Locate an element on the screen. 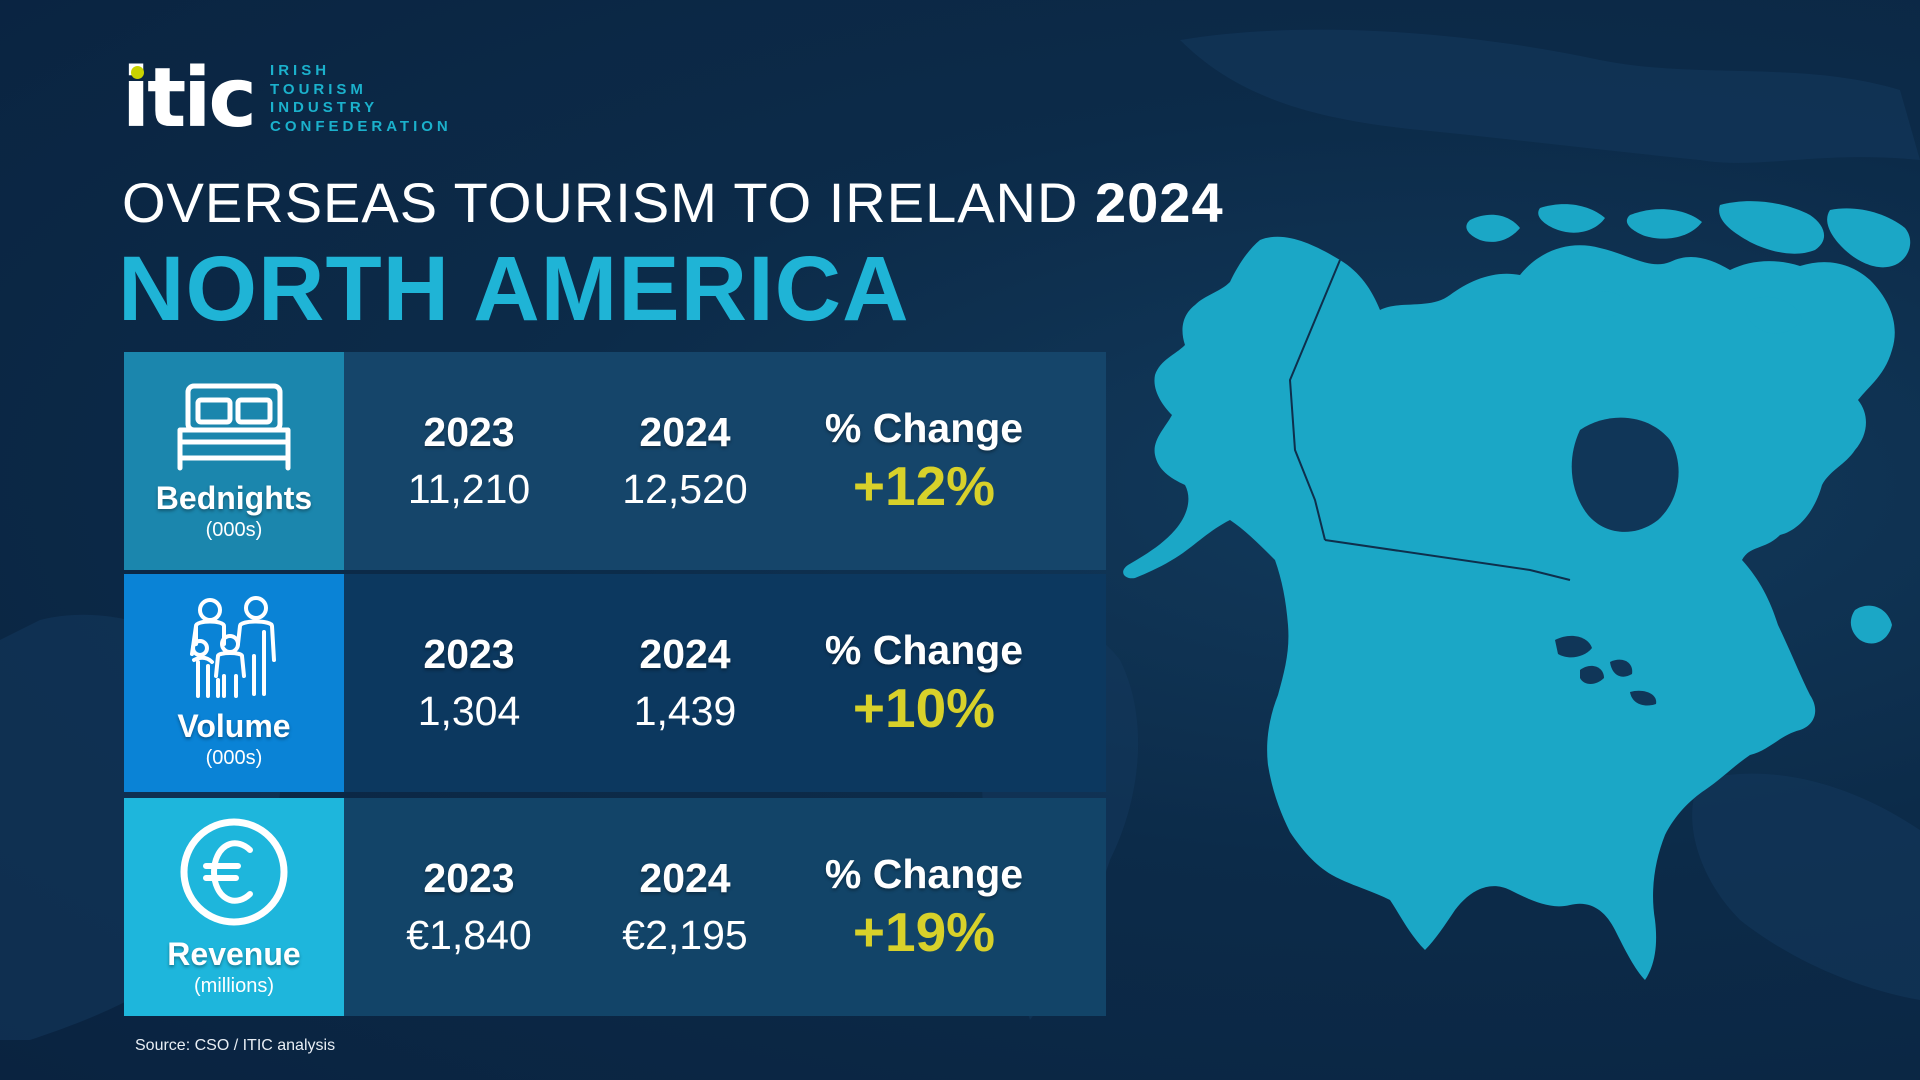 The image size is (1920, 1080). values-cell: 2023 11,210 2024 12,520 % Change +12% is located at coordinates (725, 461).